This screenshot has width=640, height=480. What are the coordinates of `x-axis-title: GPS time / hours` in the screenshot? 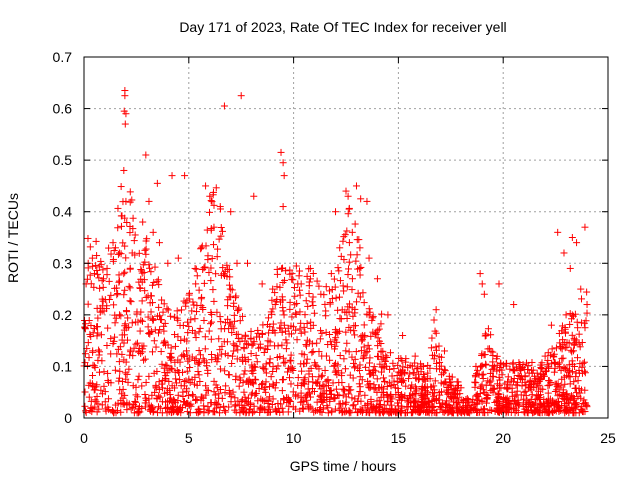 It's located at (343, 466).